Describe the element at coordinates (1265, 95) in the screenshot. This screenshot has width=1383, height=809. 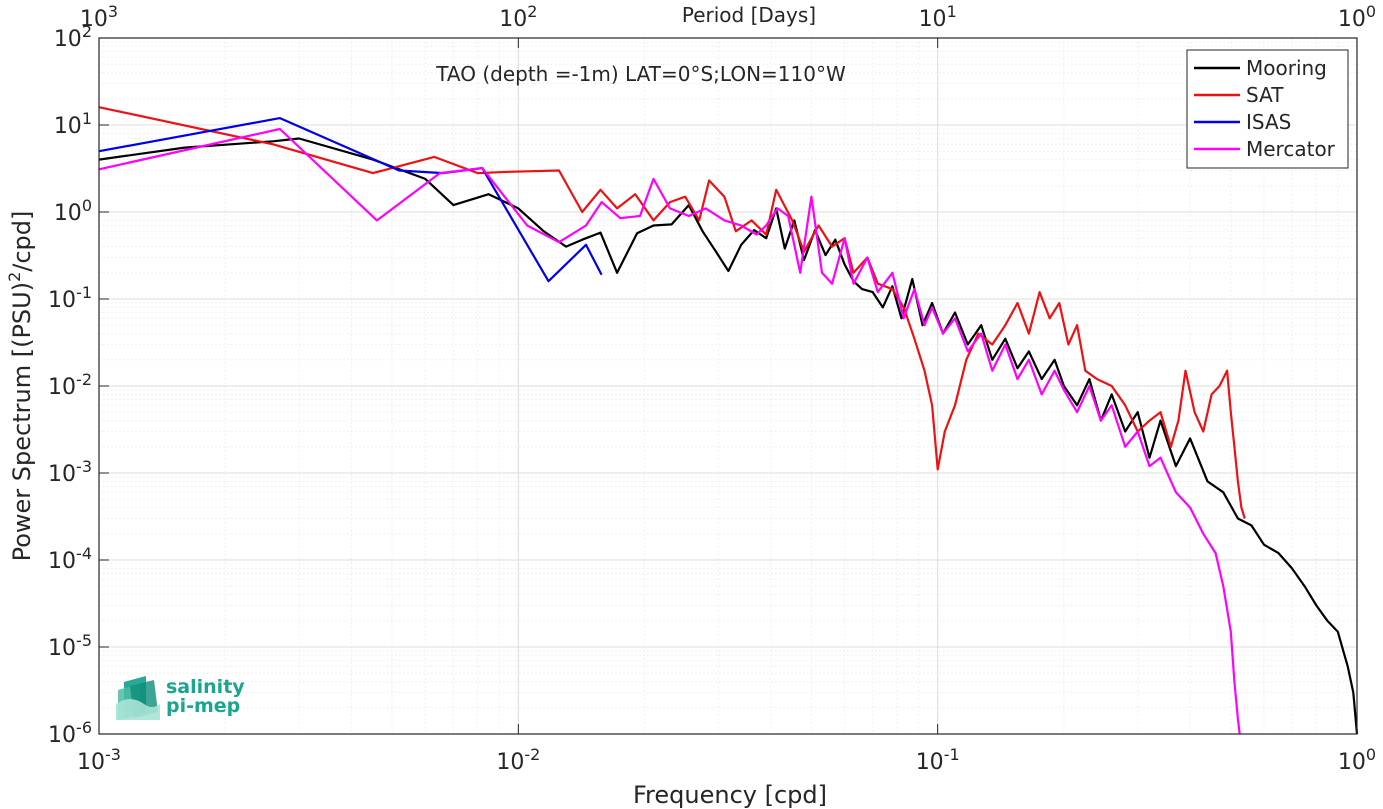
I see `legend-label-sat: SAT` at that location.